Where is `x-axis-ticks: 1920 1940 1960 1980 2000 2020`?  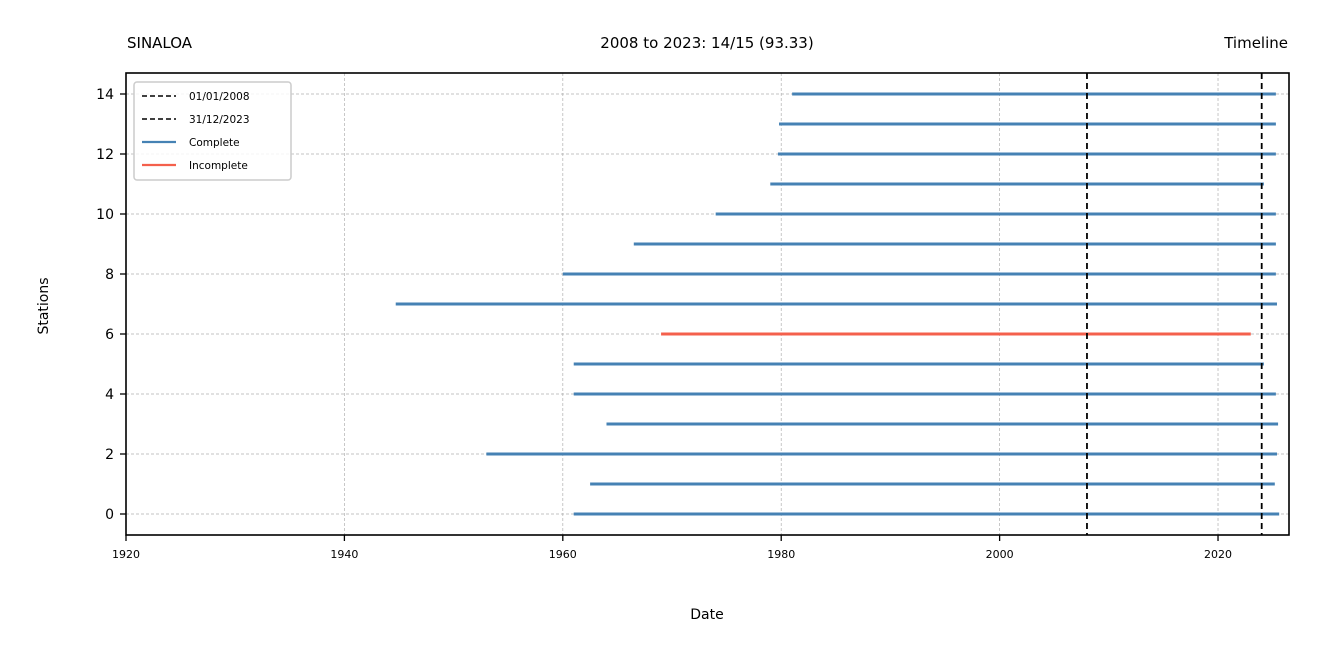
x-axis-ticks: 1920 1940 1960 1980 2000 2020 is located at coordinates (672, 548).